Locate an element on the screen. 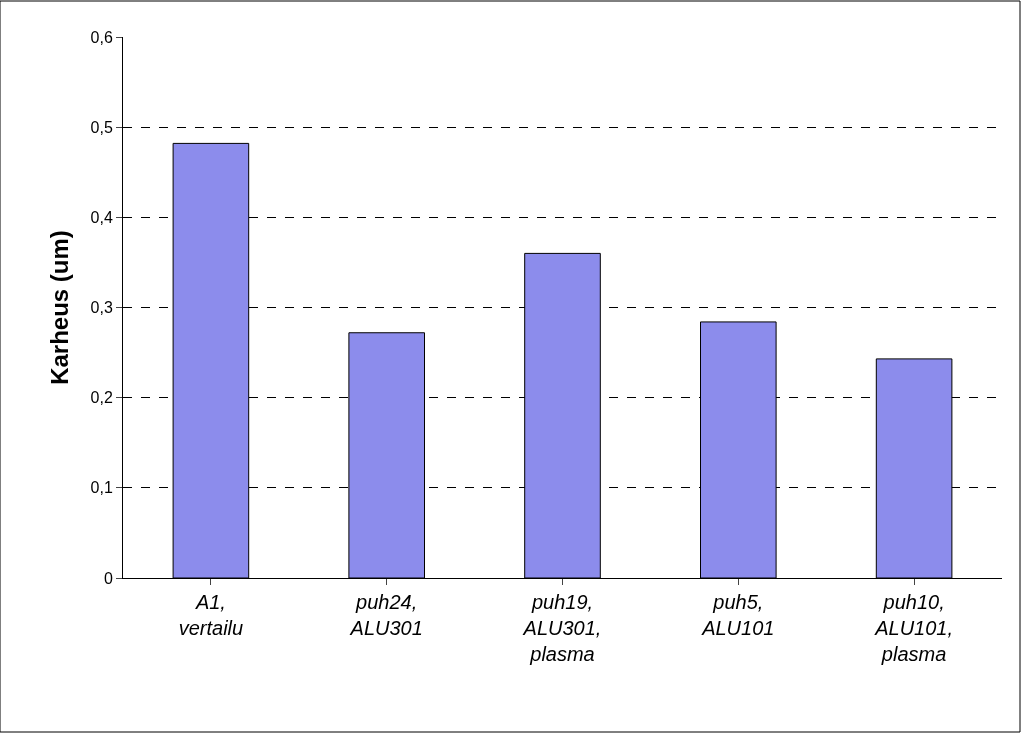  y-tick-label: 0,3 is located at coordinates (101, 308).